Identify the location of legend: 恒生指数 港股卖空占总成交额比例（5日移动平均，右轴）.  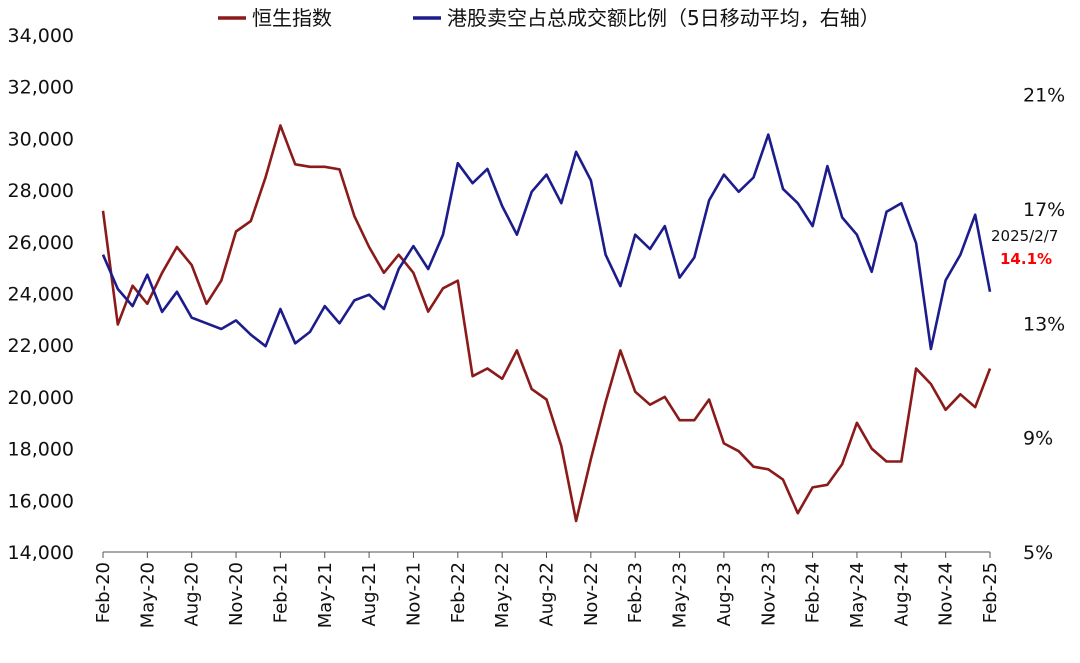
(549, 18).